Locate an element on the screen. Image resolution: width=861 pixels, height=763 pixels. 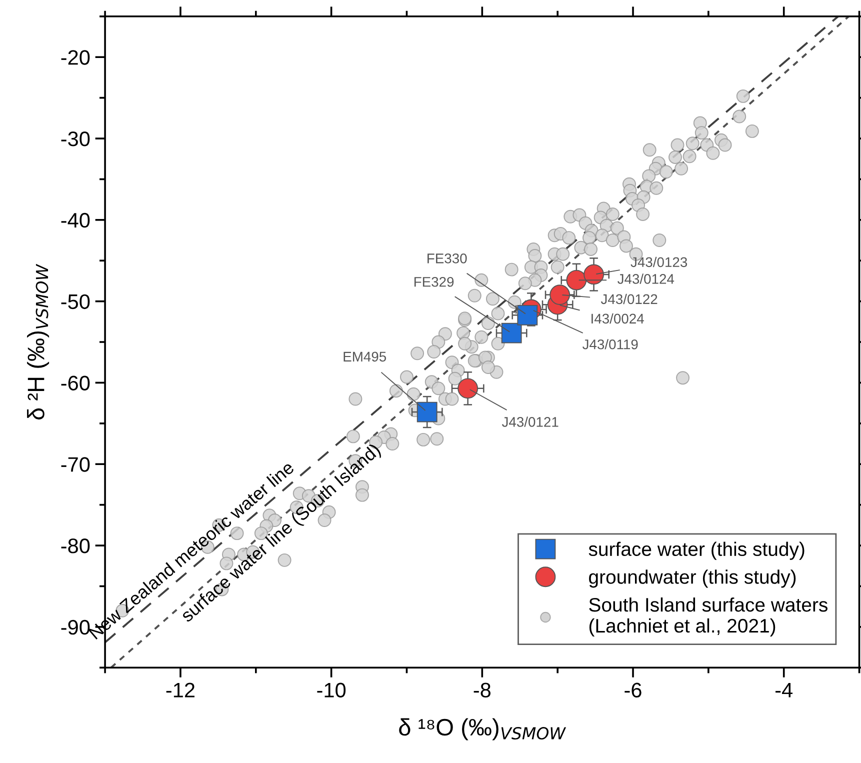
annotation: J43/0119 is located at coordinates (610, 344).